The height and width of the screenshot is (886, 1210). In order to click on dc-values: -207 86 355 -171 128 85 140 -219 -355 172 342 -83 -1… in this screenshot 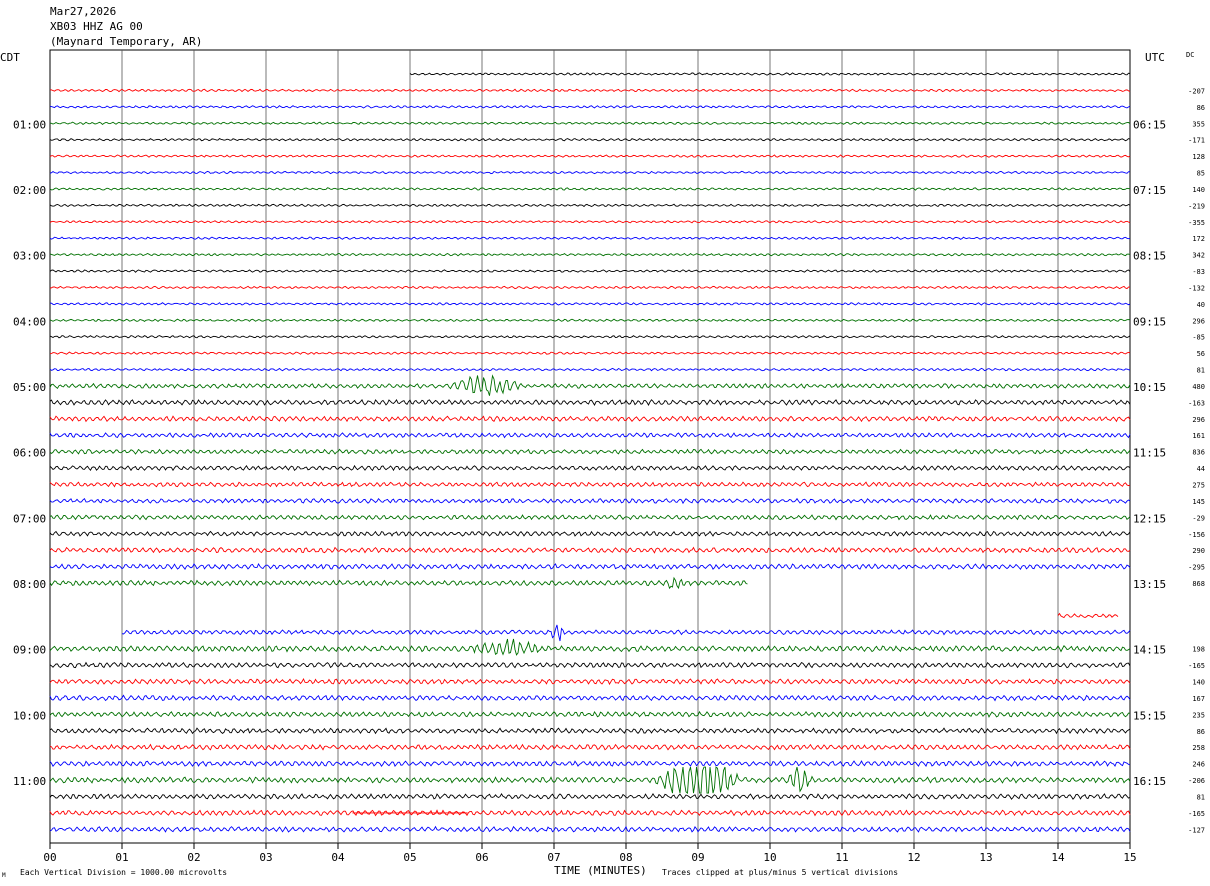, I will do `click(1196, 460)`.